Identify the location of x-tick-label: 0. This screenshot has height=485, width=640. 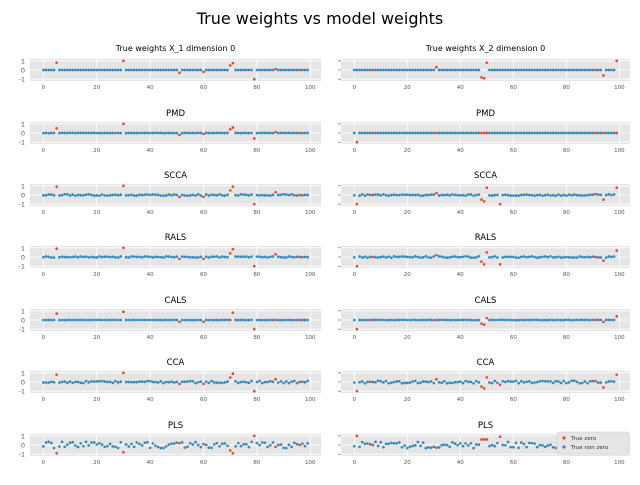
(44, 400).